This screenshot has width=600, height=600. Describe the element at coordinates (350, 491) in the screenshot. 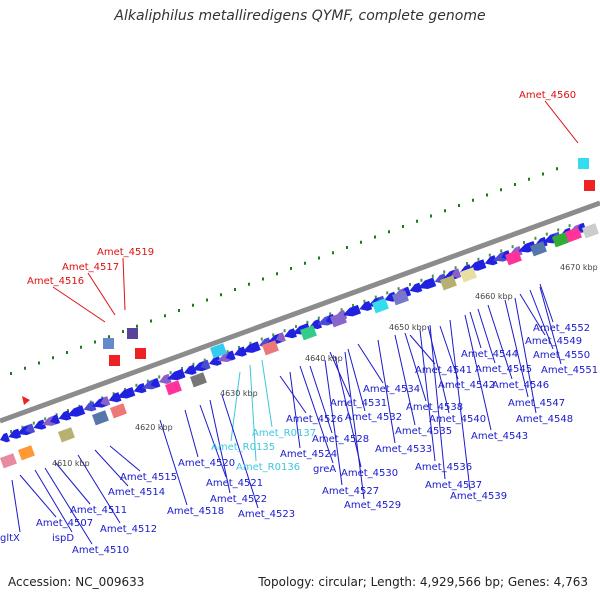

I see `feature-label: Amet_4527` at that location.